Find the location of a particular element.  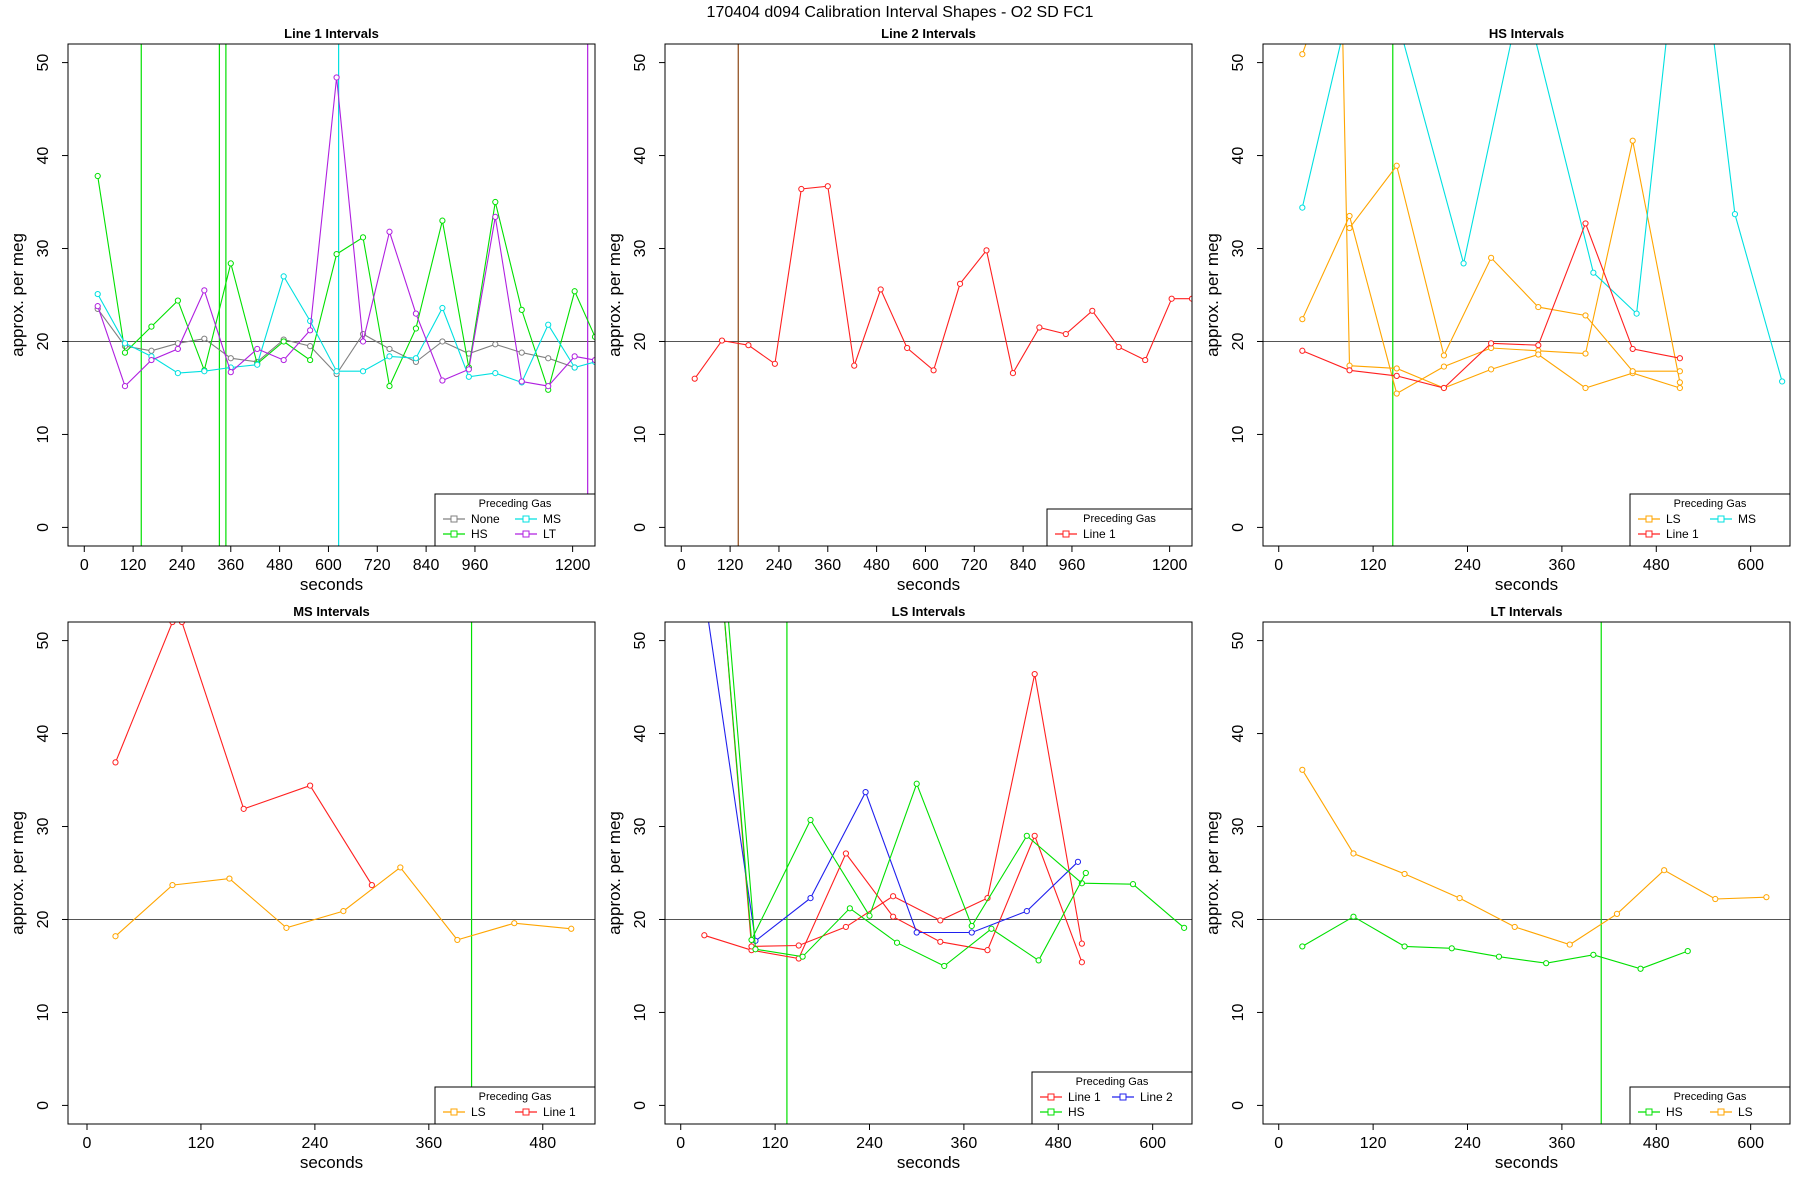

legend-box is located at coordinates (1112, 1098).